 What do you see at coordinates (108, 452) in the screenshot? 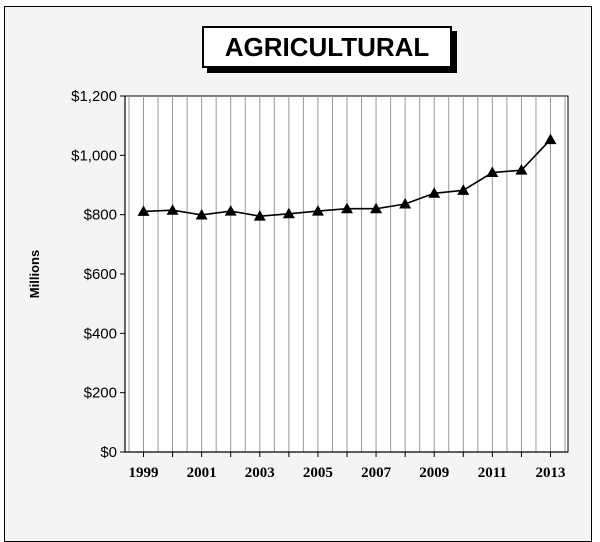
I see `y-tick-label: $0` at bounding box center [108, 452].